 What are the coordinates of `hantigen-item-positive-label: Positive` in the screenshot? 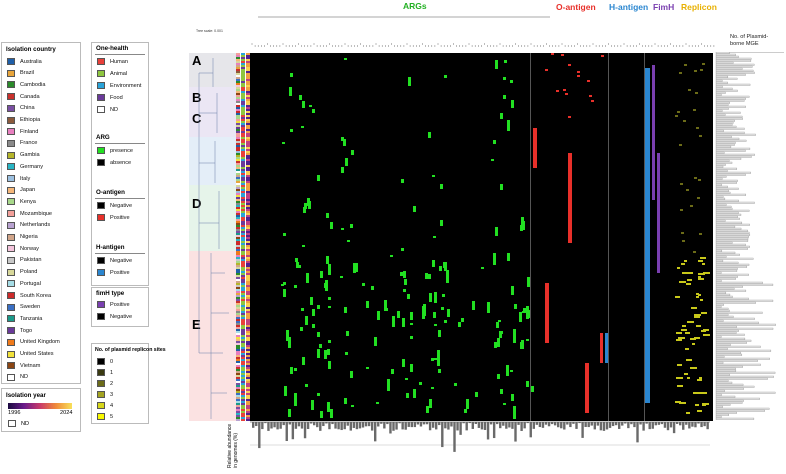 It's located at (120, 272).